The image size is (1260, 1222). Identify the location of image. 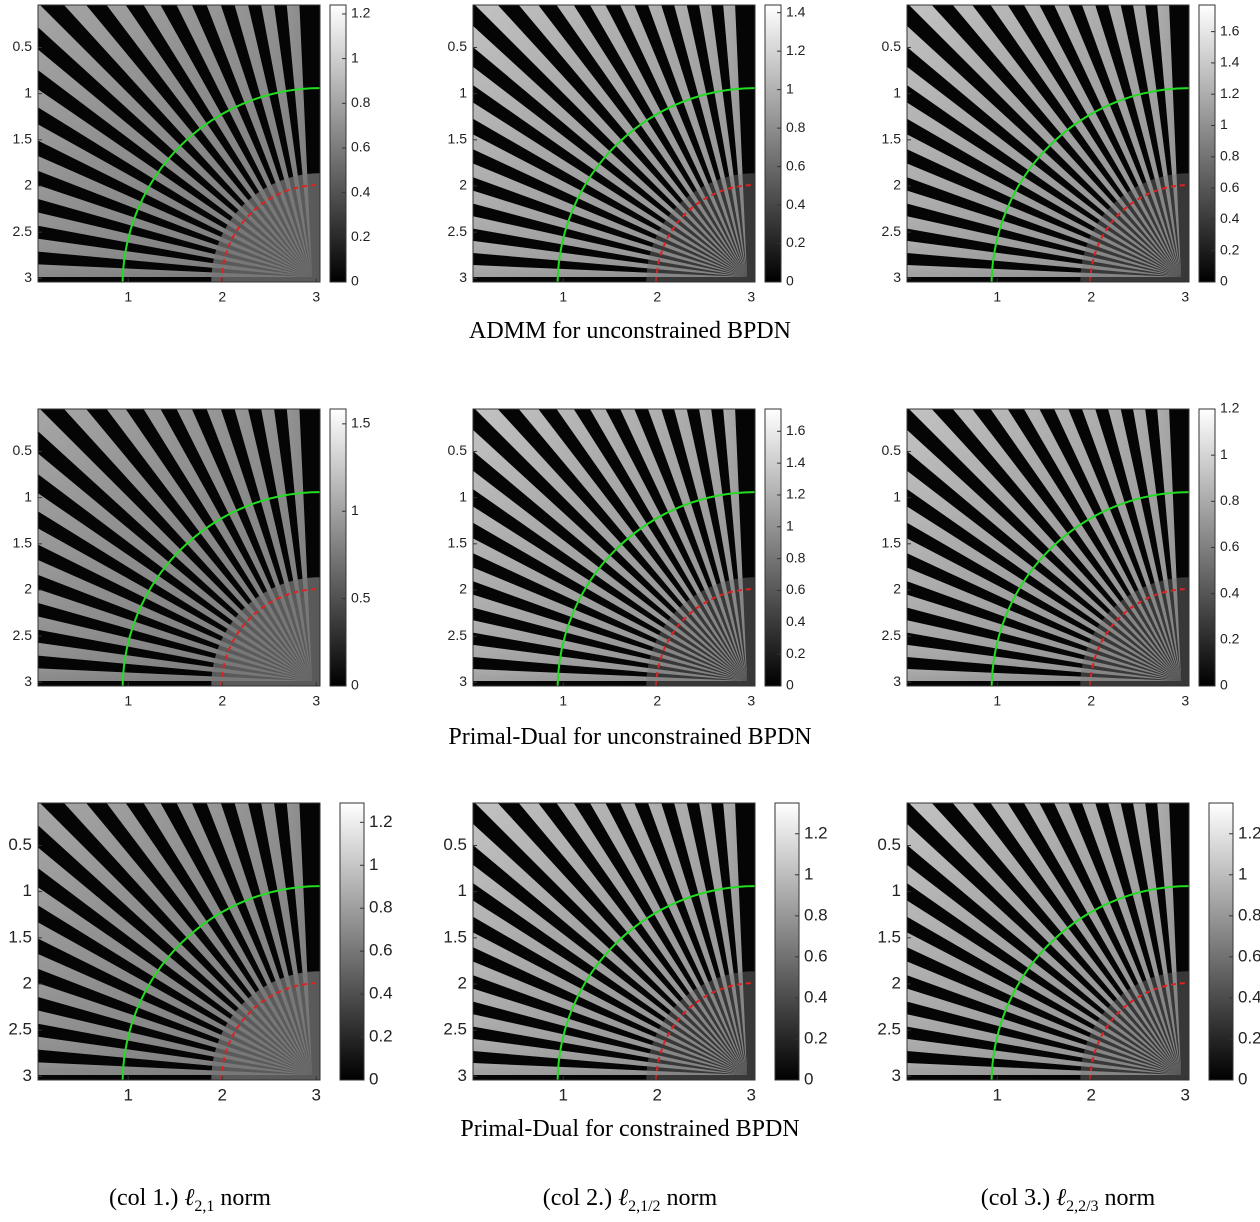
(614, 143).